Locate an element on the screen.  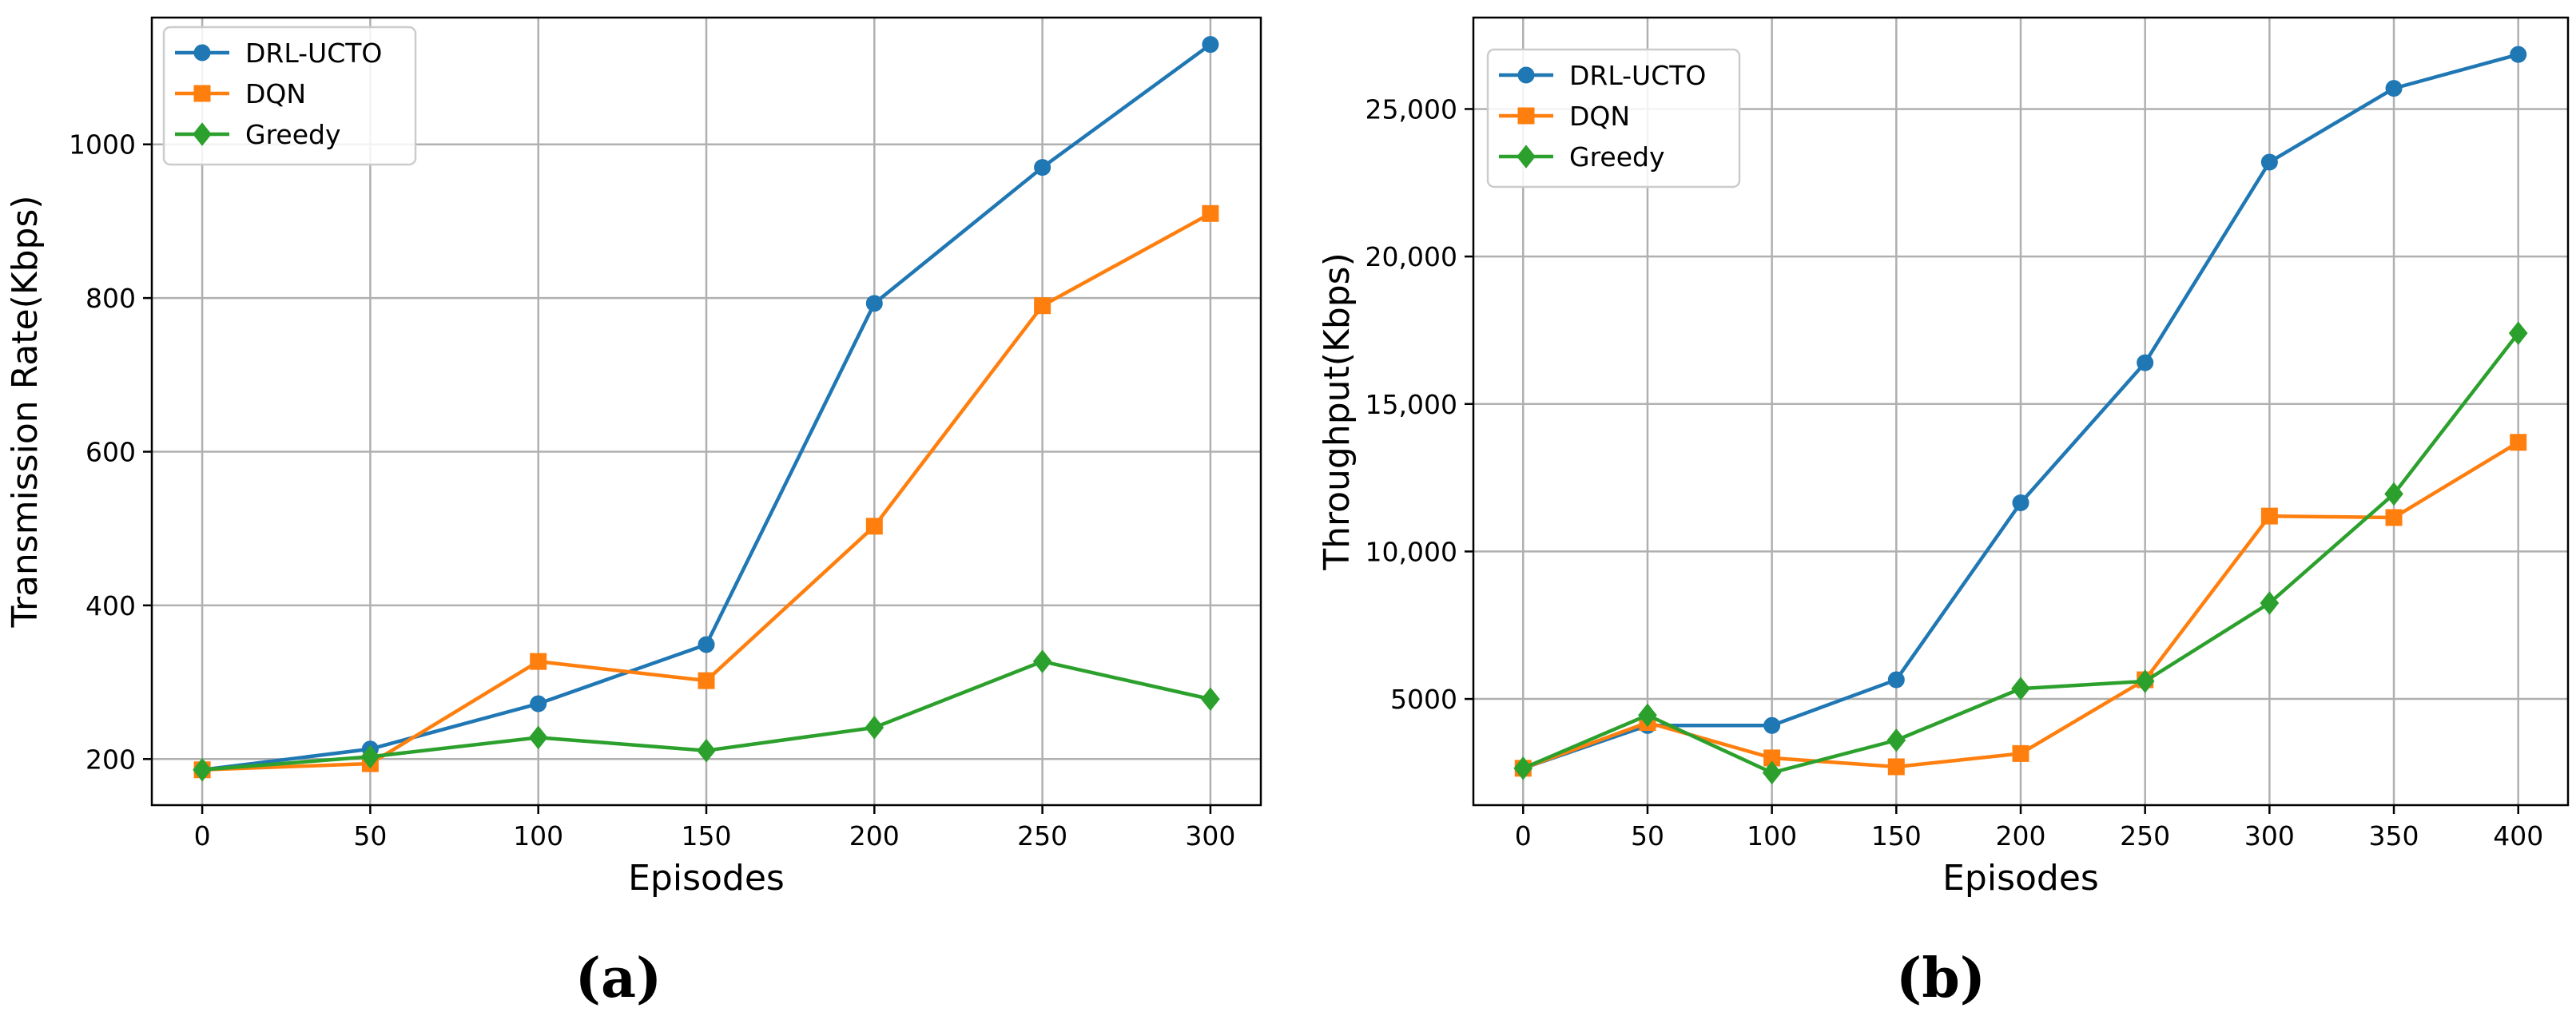
y-tick-label: 5000 is located at coordinates (1423, 699).